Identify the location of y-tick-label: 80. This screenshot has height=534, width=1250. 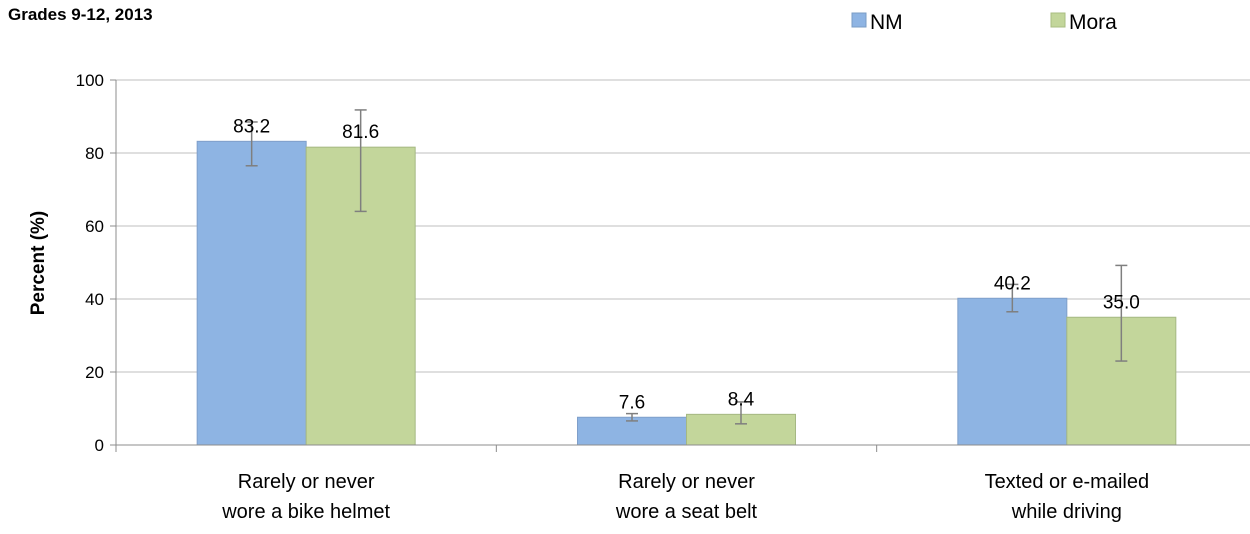
(94, 153).